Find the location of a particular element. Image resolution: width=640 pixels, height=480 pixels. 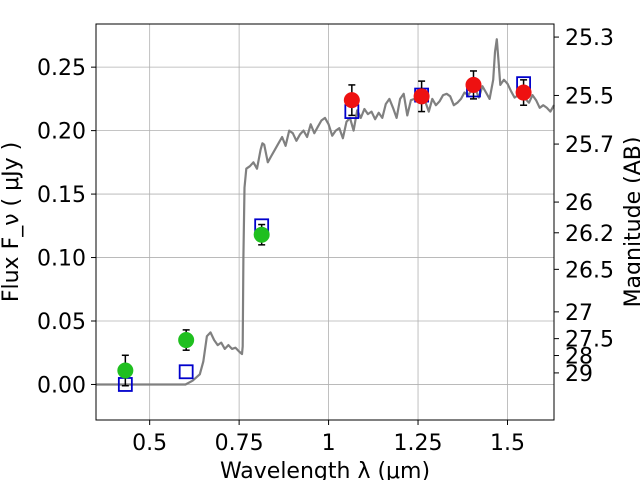

x-tick-label-2: 1 is located at coordinates (329, 443).